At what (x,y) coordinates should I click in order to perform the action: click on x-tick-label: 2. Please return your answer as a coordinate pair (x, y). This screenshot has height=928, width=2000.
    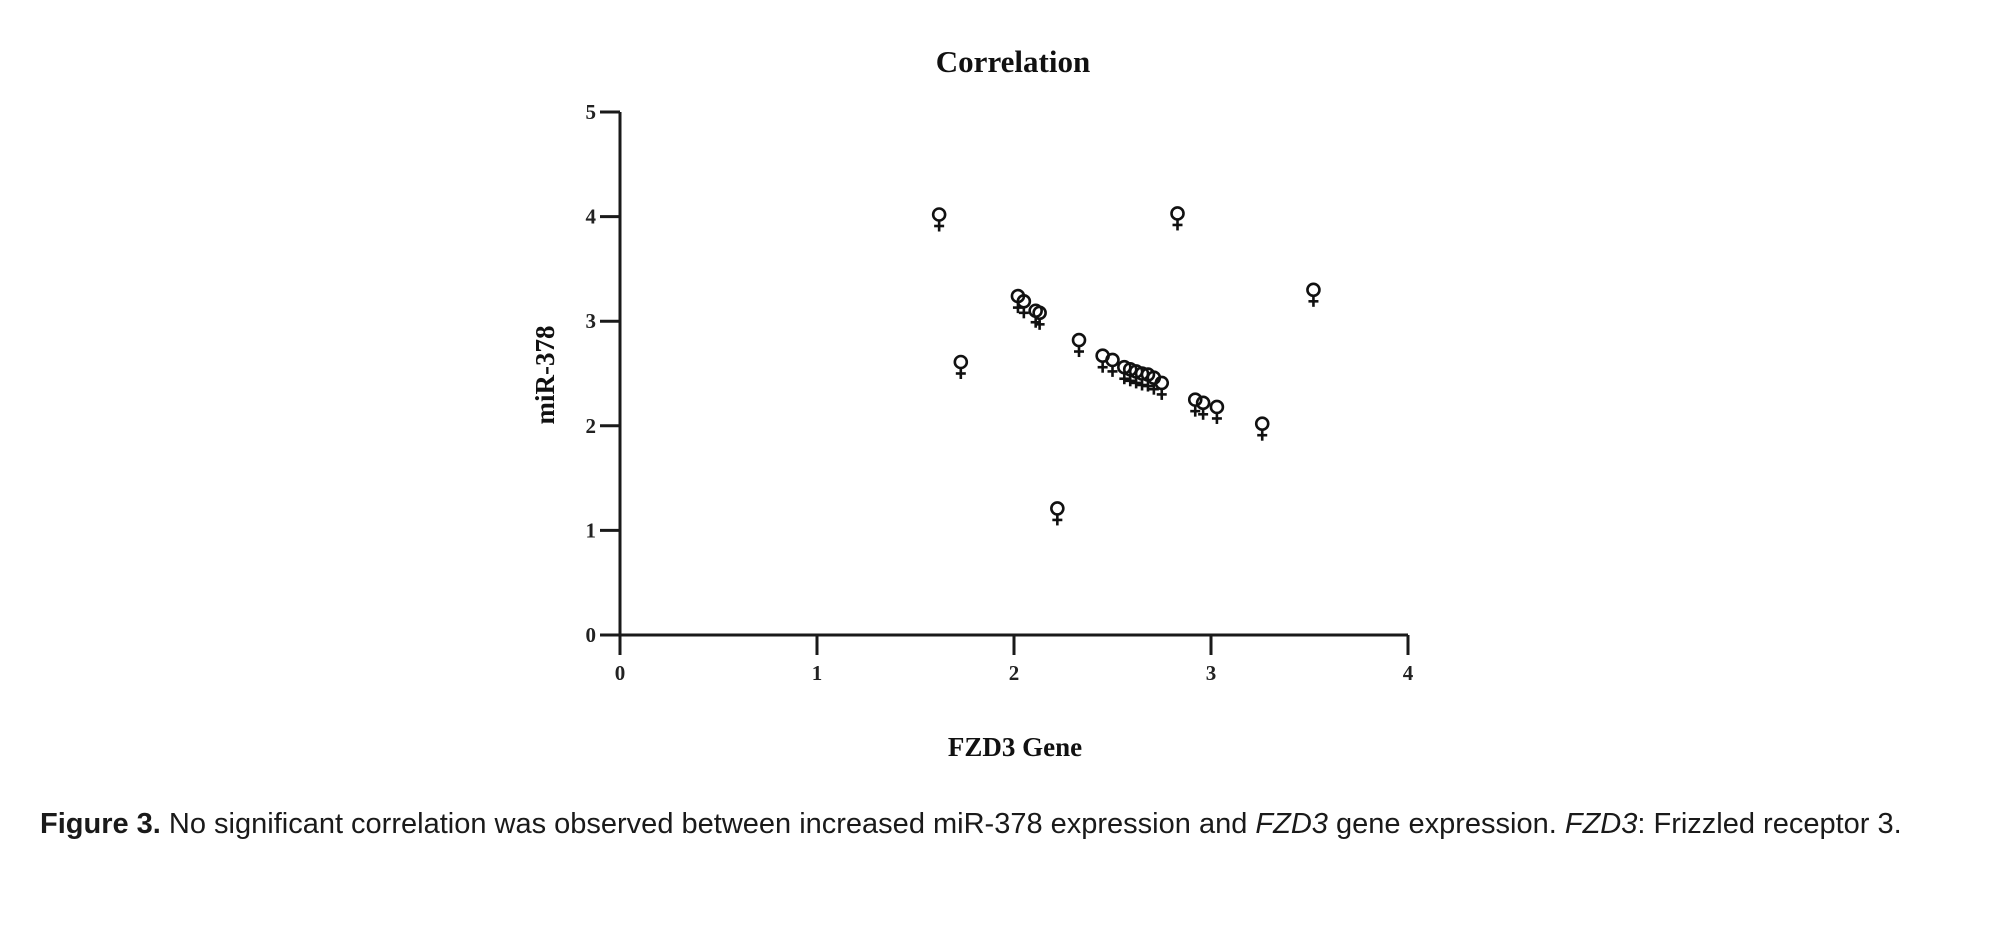
    Looking at the image, I should click on (1014, 673).